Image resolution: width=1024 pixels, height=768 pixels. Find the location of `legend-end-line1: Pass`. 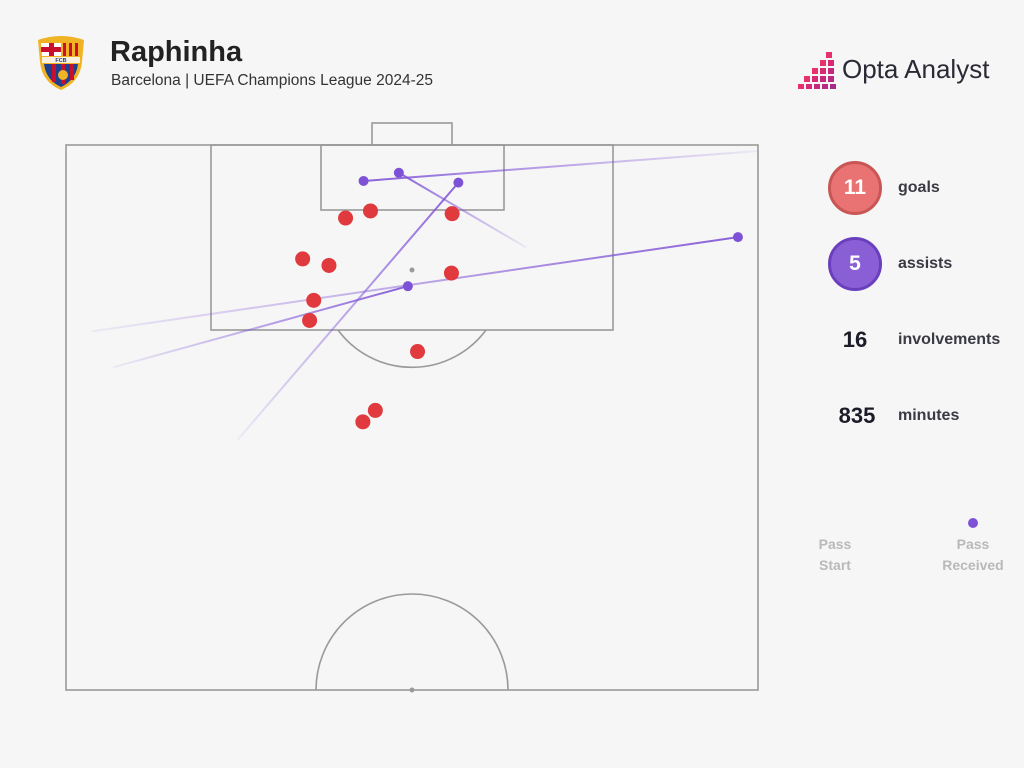

legend-end-line1: Pass is located at coordinates (973, 544).